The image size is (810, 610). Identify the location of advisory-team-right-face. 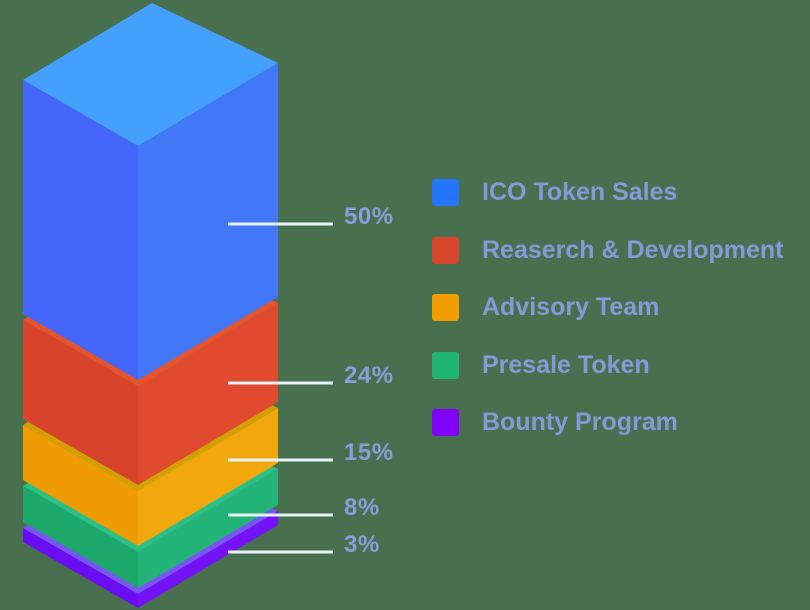
(208, 477).